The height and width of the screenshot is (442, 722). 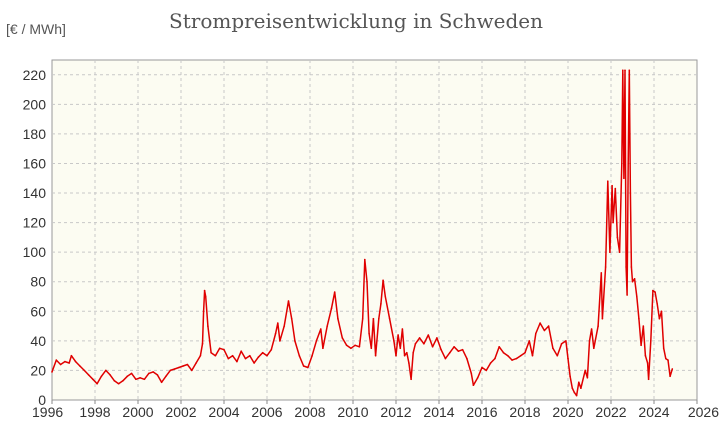 I want to click on y-tick-label: 220, so click(x=35, y=75).